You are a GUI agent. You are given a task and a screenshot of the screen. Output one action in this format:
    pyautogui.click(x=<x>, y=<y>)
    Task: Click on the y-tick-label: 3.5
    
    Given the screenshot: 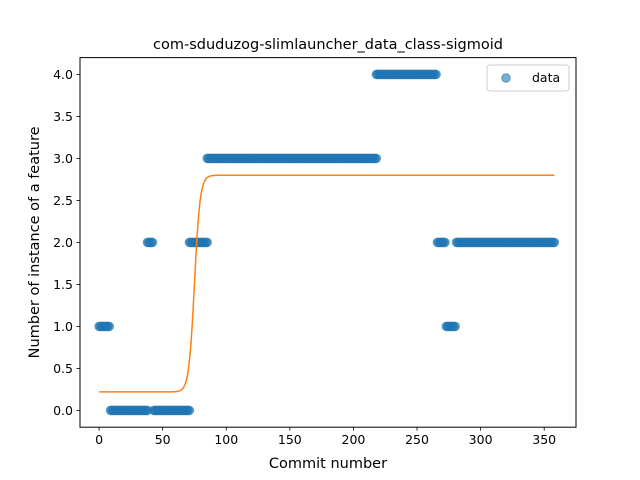 What is the action you would take?
    pyautogui.click(x=63, y=116)
    